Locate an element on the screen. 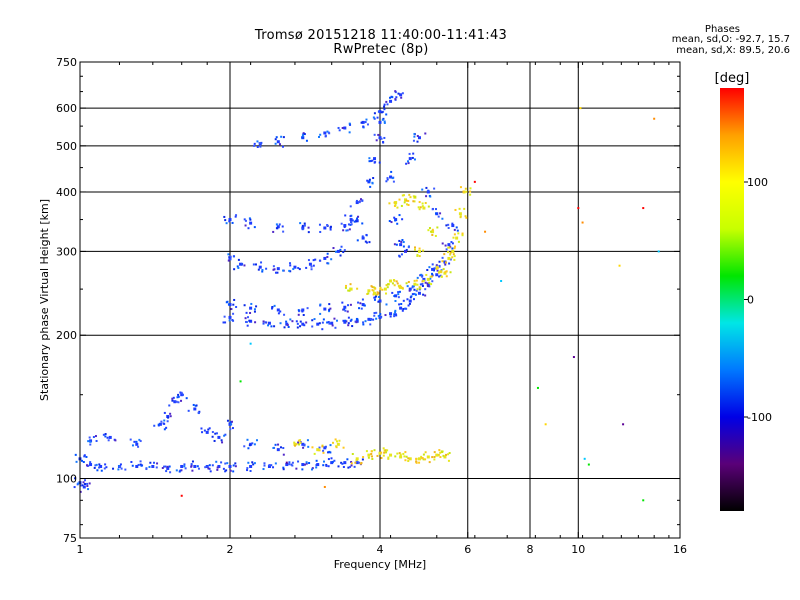  phases-o-stats: mean, sd,O: -92.7, 15.7 is located at coordinates (730, 39).